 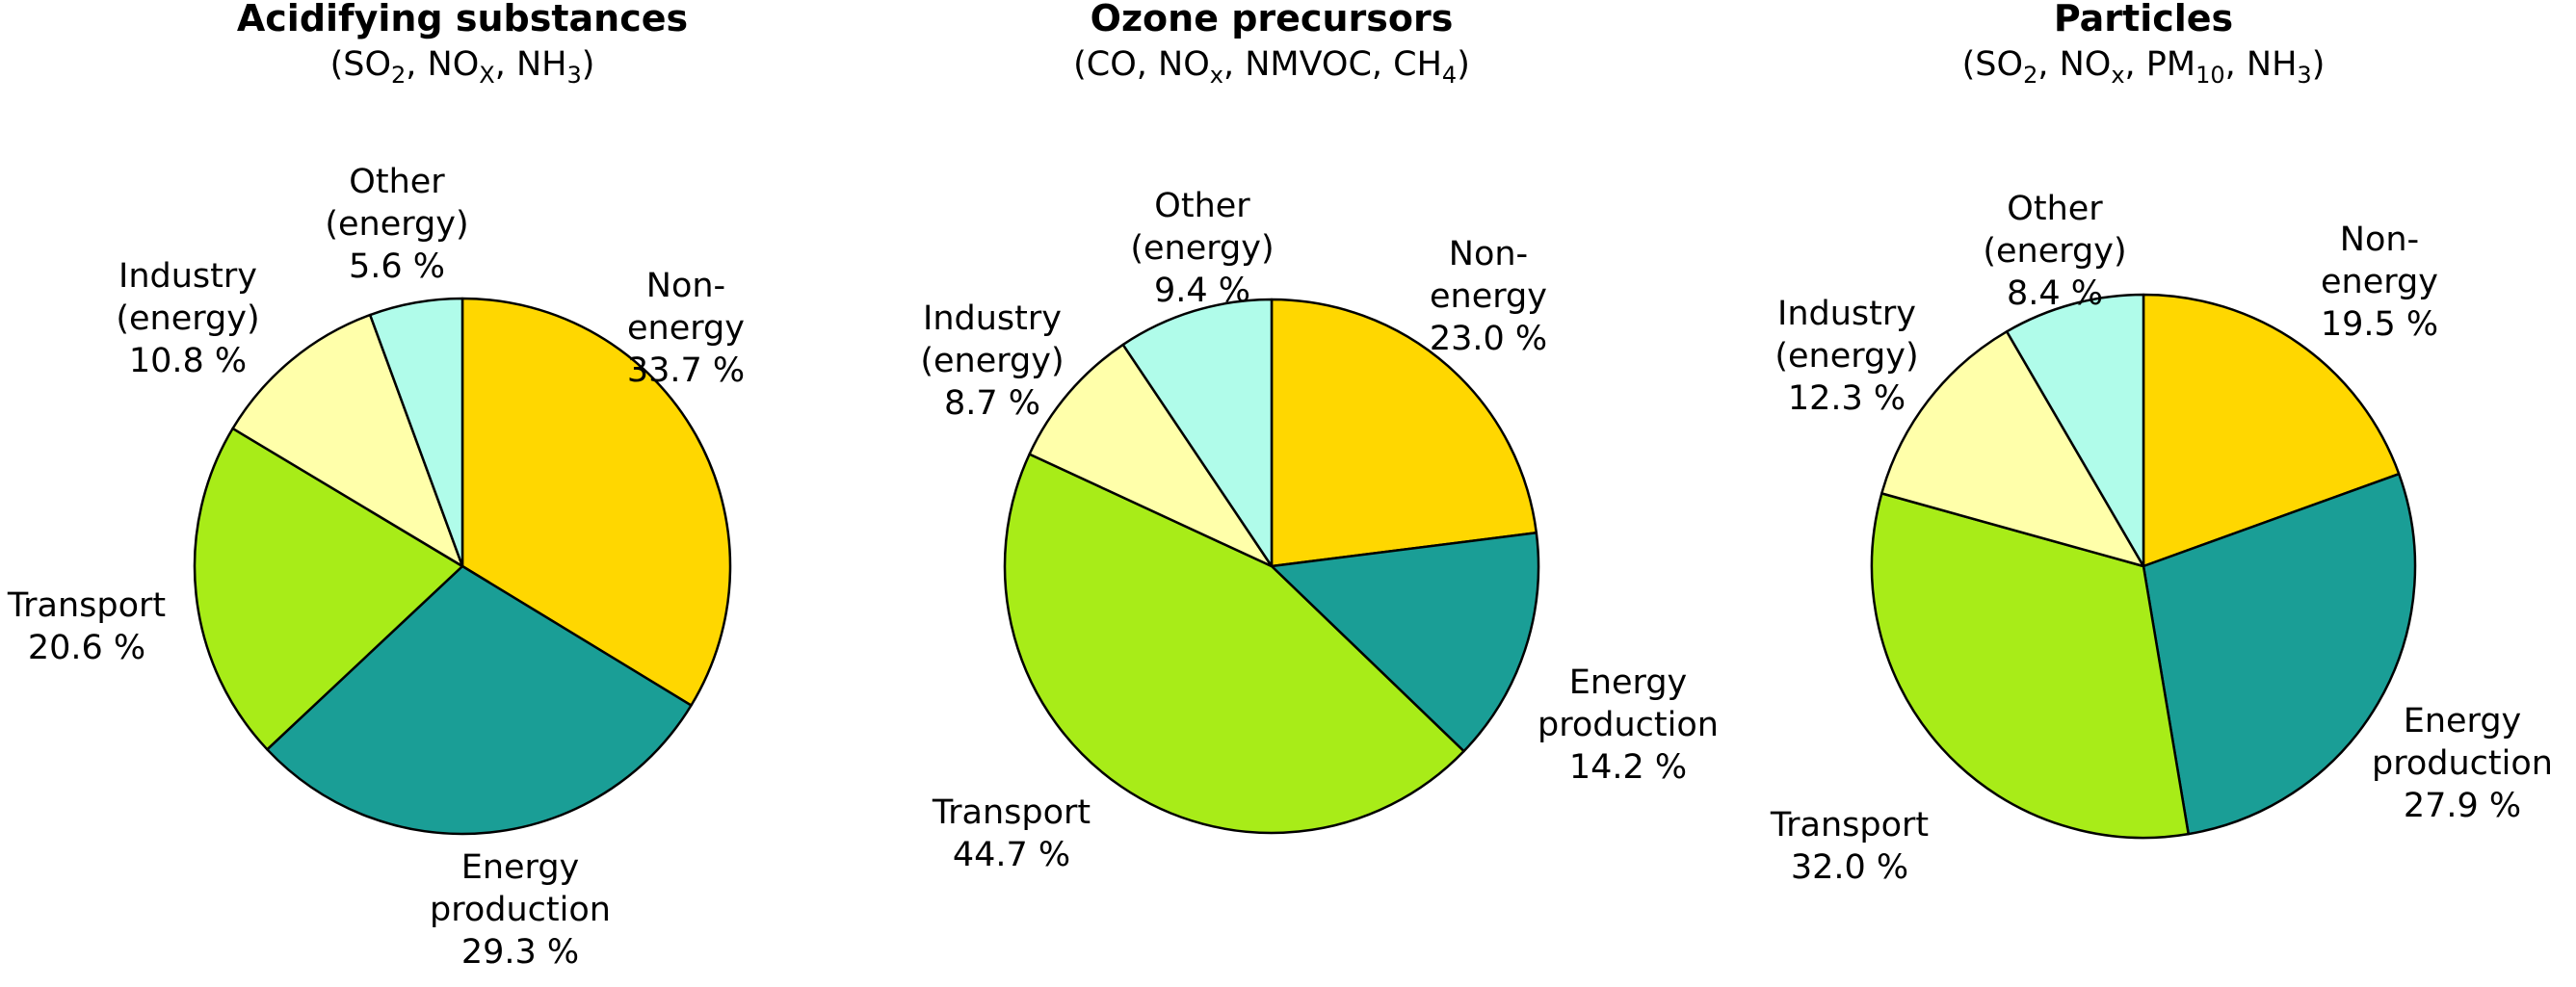 I want to click on slice-label-other-energy: Other (energy) 8.4 %, so click(x=2054, y=251).